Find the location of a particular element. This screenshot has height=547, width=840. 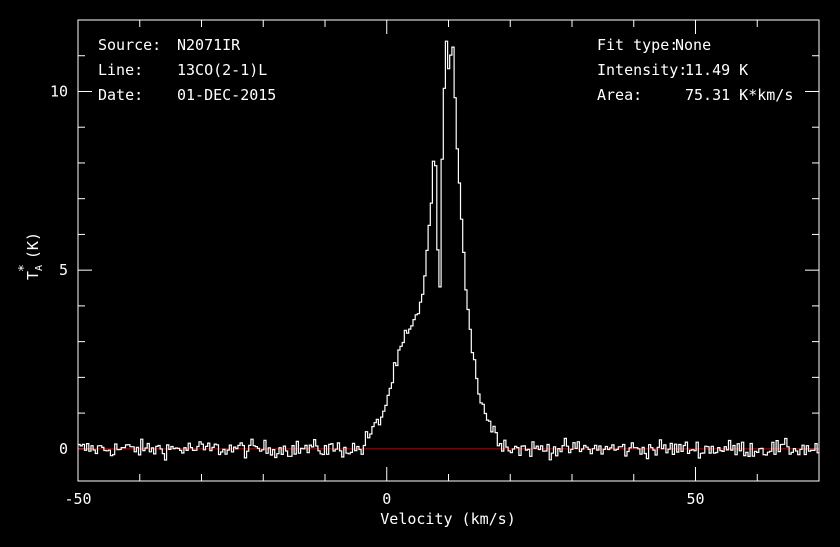

y-axis-label-unit: (K) is located at coordinates (33, 245).